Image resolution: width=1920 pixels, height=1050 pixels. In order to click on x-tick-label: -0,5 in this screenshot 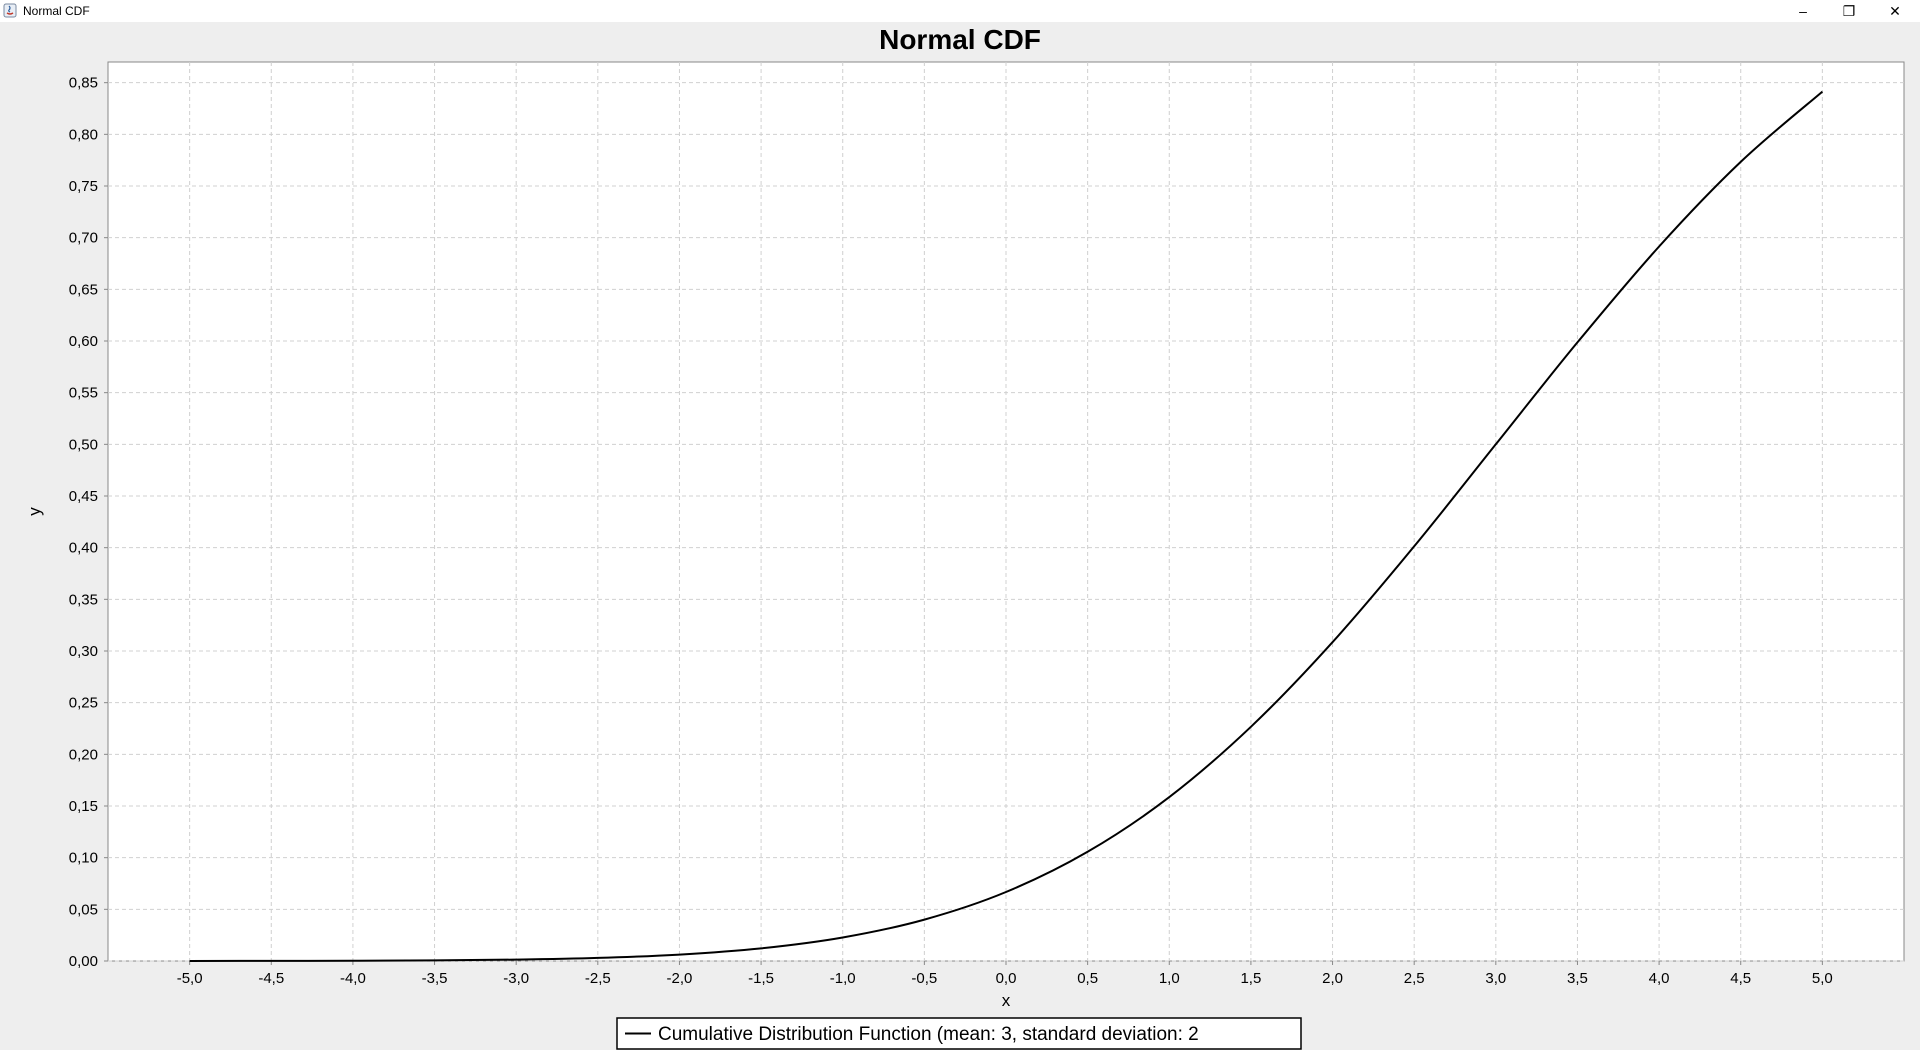, I will do `click(924, 978)`.